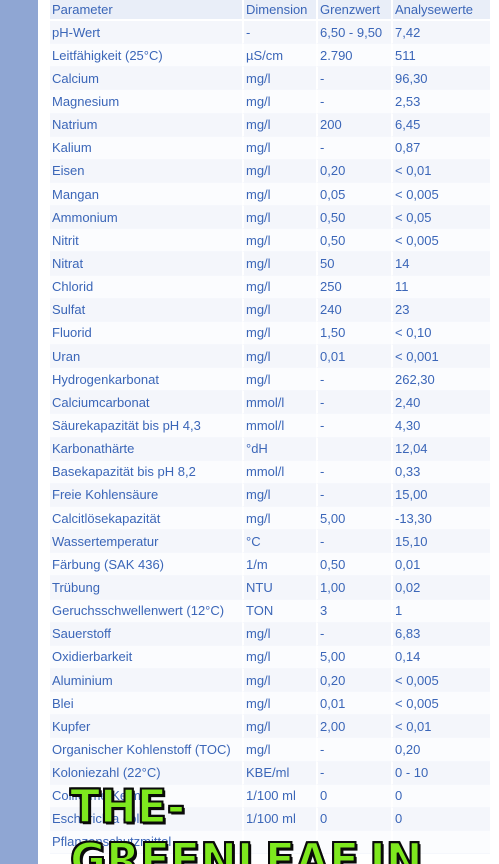  Describe the element at coordinates (353, 10) in the screenshot. I see `header-grenzwert: Grenzwert` at that location.